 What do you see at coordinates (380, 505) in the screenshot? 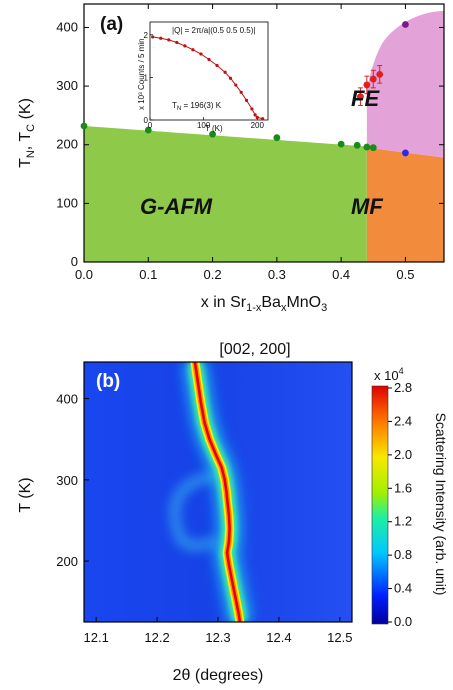
I see `colorbar-gradient` at bounding box center [380, 505].